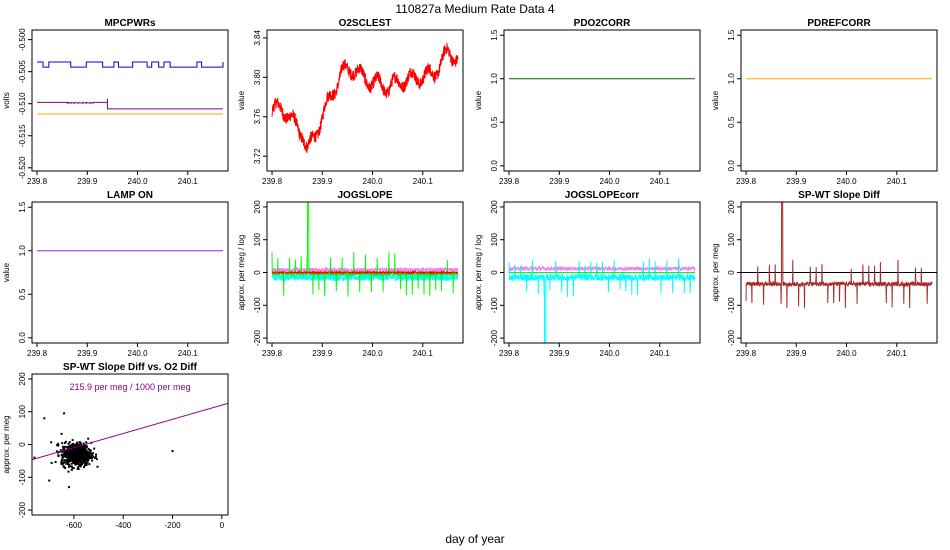 This screenshot has width=950, height=550. Describe the element at coordinates (731, 79) in the screenshot. I see `y-tick-label: 1.0` at that location.